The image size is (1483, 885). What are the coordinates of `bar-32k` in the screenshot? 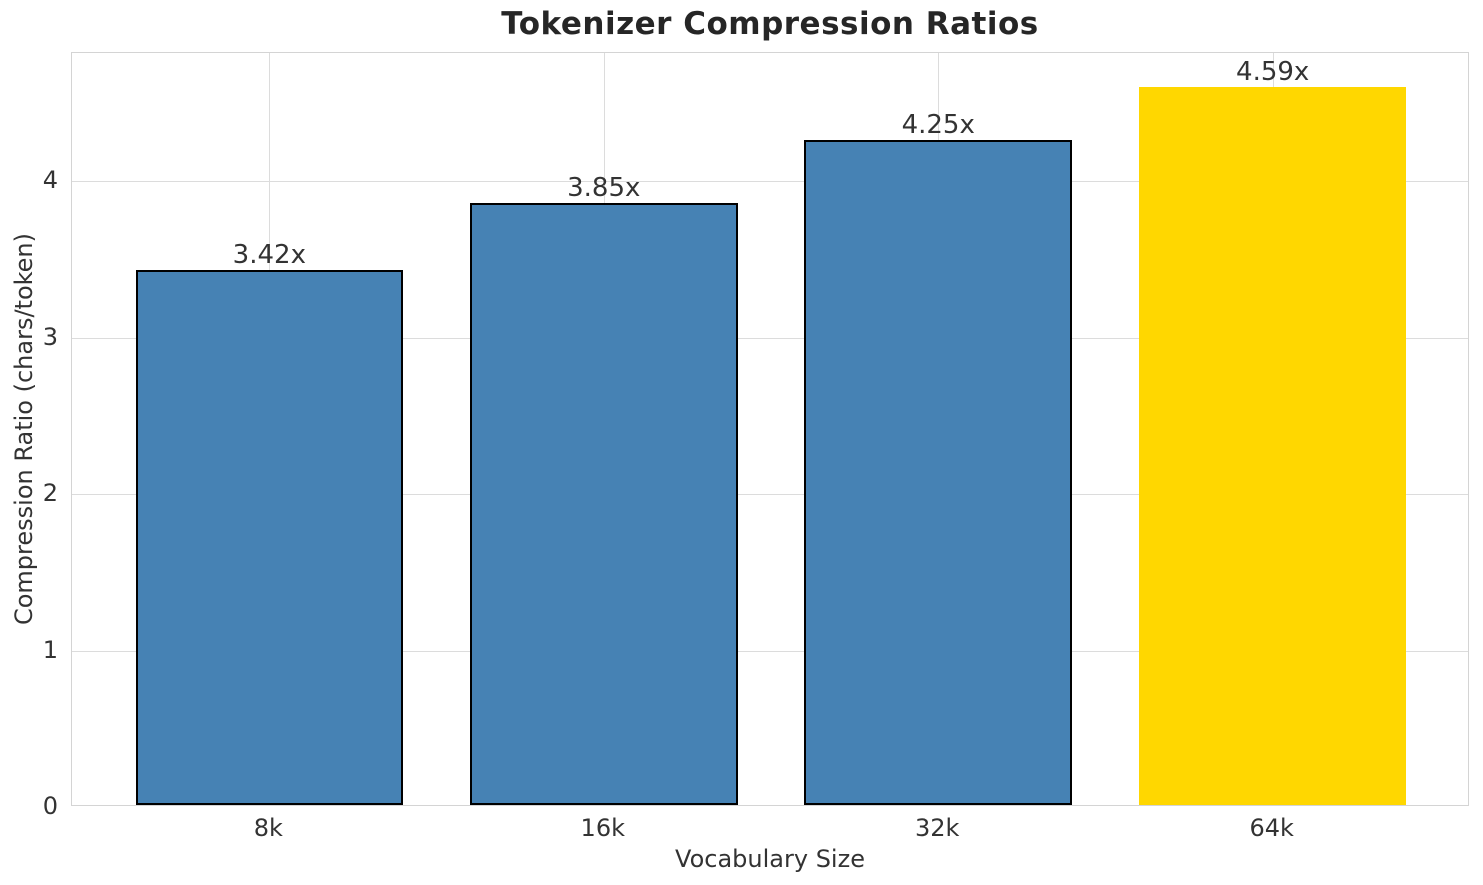 It's located at (938, 472).